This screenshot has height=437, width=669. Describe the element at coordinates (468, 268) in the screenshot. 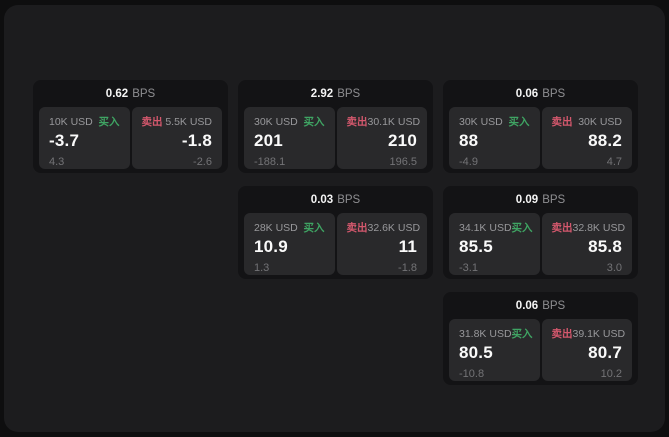

I see `buy-sub-value: -3.1` at that location.